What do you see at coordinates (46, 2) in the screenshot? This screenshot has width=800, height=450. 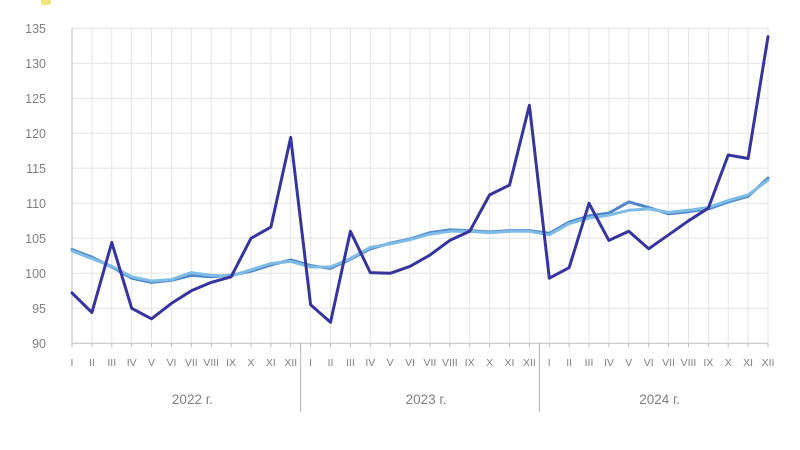 I see `cropped-legend-artifact` at bounding box center [46, 2].